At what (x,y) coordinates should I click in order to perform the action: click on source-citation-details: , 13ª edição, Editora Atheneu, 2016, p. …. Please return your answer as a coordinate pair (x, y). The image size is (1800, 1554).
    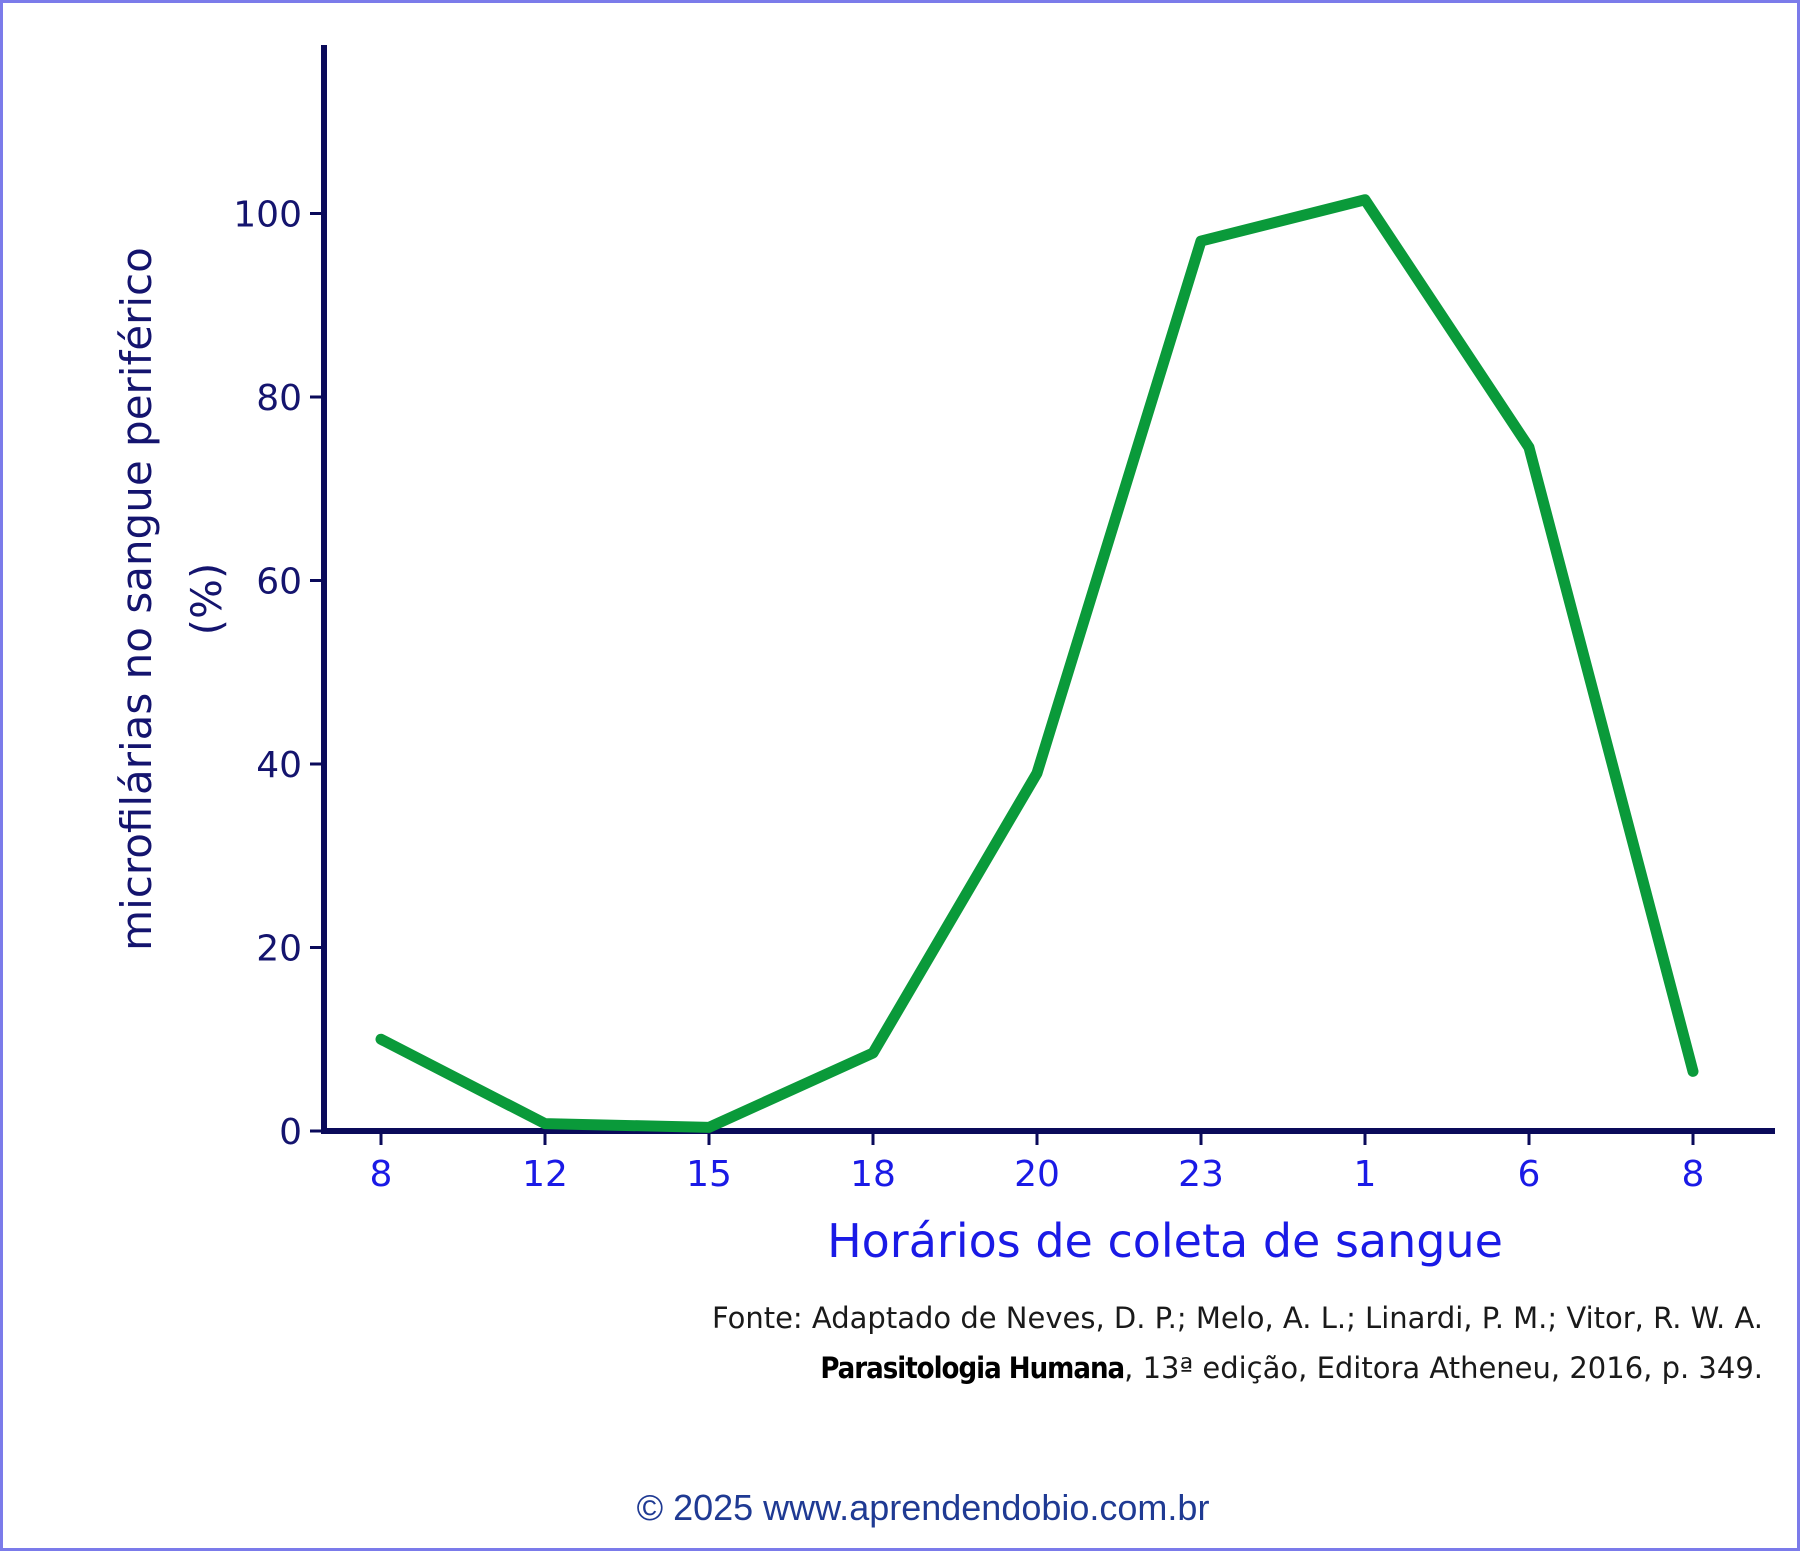
    Looking at the image, I should click on (1443, 1368).